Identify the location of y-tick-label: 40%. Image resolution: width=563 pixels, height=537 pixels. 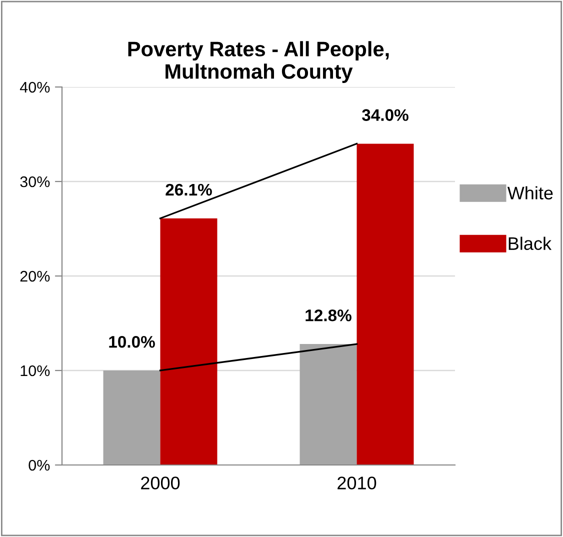
(35, 87).